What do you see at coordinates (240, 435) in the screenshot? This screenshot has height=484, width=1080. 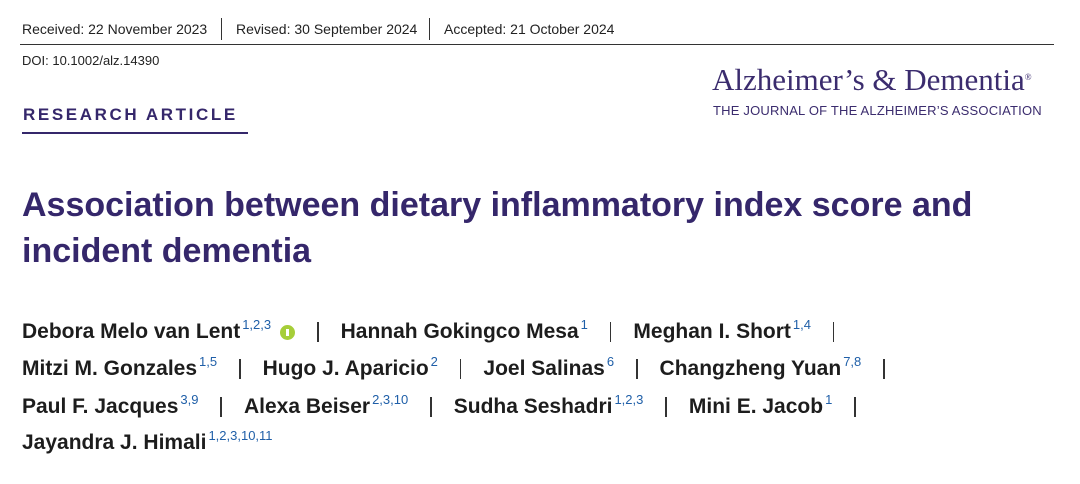 I see `affiliation: 1,2,3,10,11` at bounding box center [240, 435].